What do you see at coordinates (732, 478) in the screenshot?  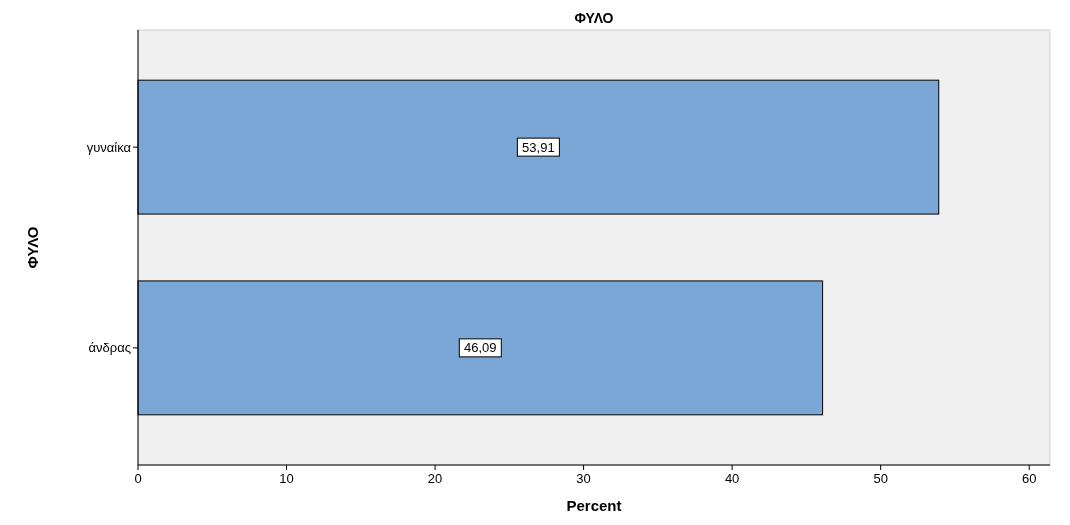 I see `x-tick-label: 40` at bounding box center [732, 478].